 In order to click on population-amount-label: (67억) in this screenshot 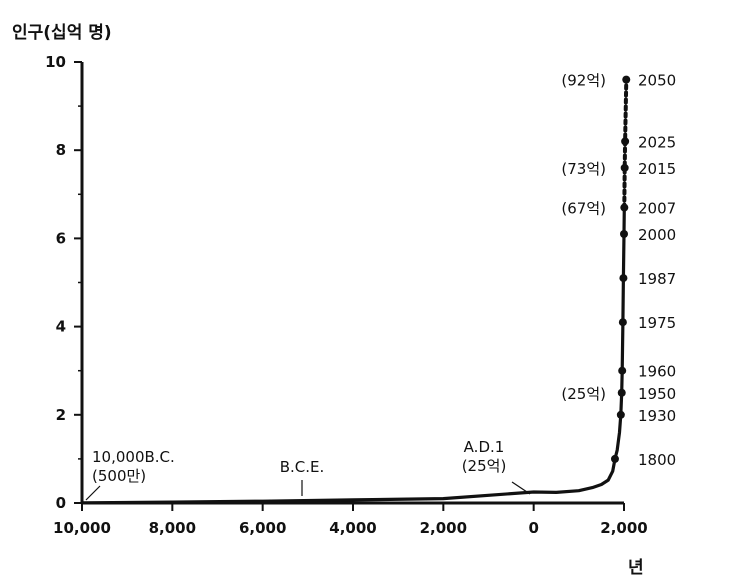, I will do `click(583, 209)`.